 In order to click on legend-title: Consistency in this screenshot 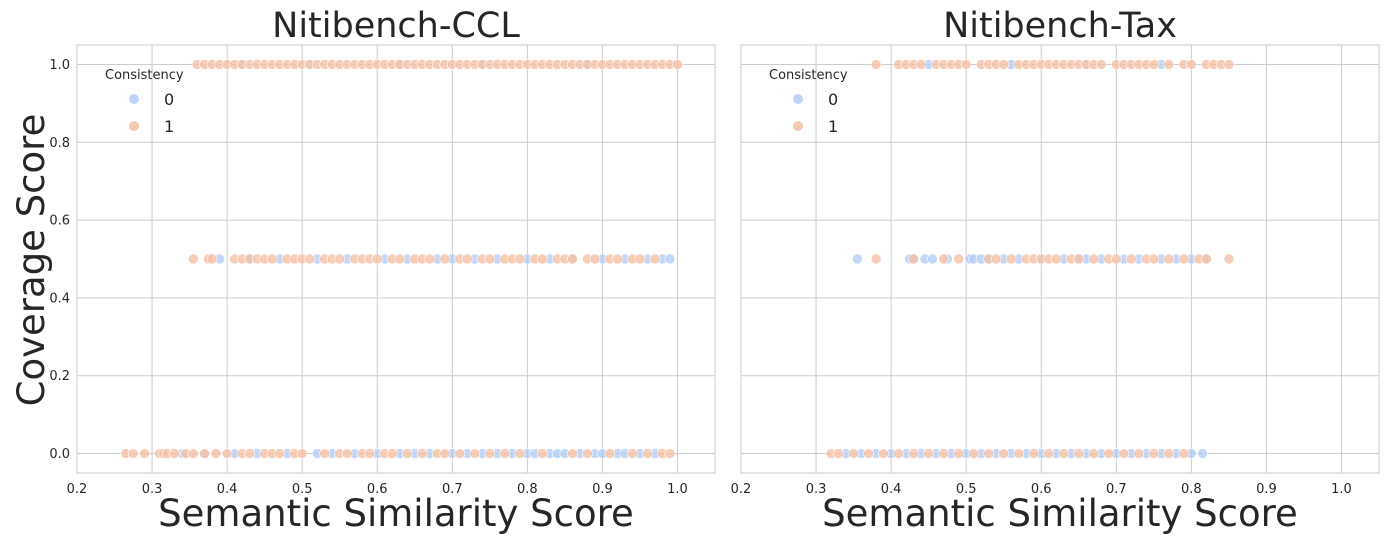, I will do `click(808, 75)`.